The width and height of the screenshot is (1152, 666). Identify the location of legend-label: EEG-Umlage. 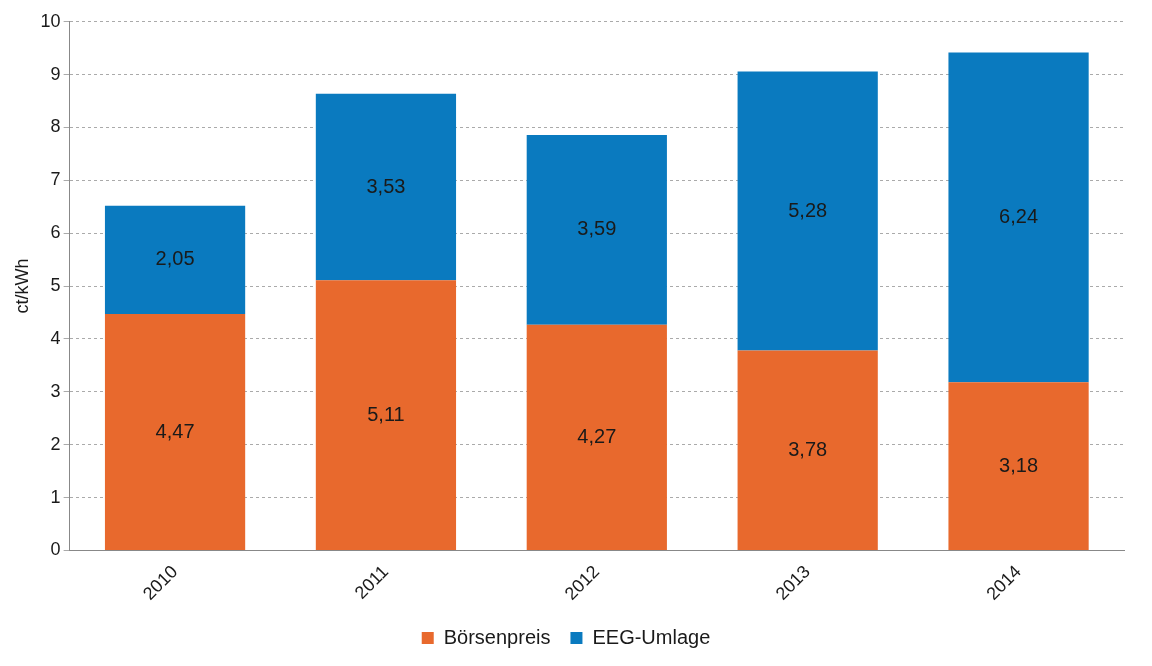
(651, 636).